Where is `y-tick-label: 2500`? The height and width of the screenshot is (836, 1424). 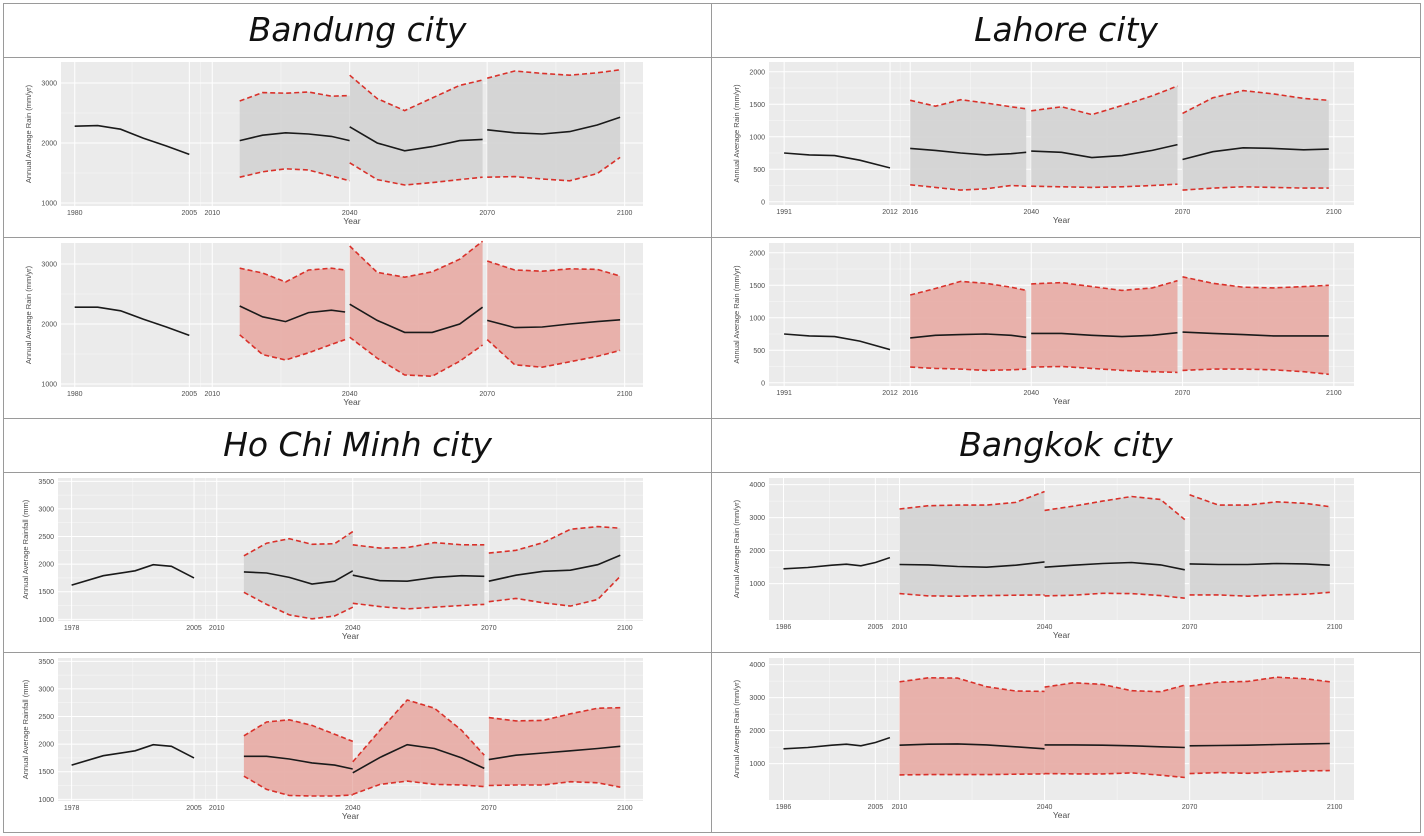
y-tick-label: 2500 is located at coordinates (46, 537).